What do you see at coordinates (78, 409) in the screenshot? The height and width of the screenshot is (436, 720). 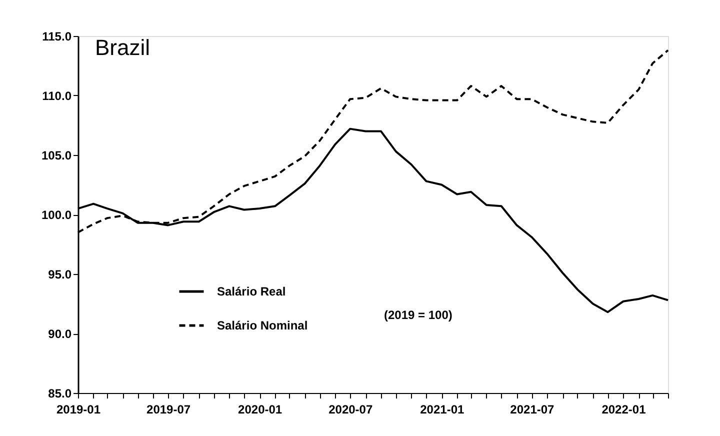 I see `x-tick-label: 2019-01` at bounding box center [78, 409].